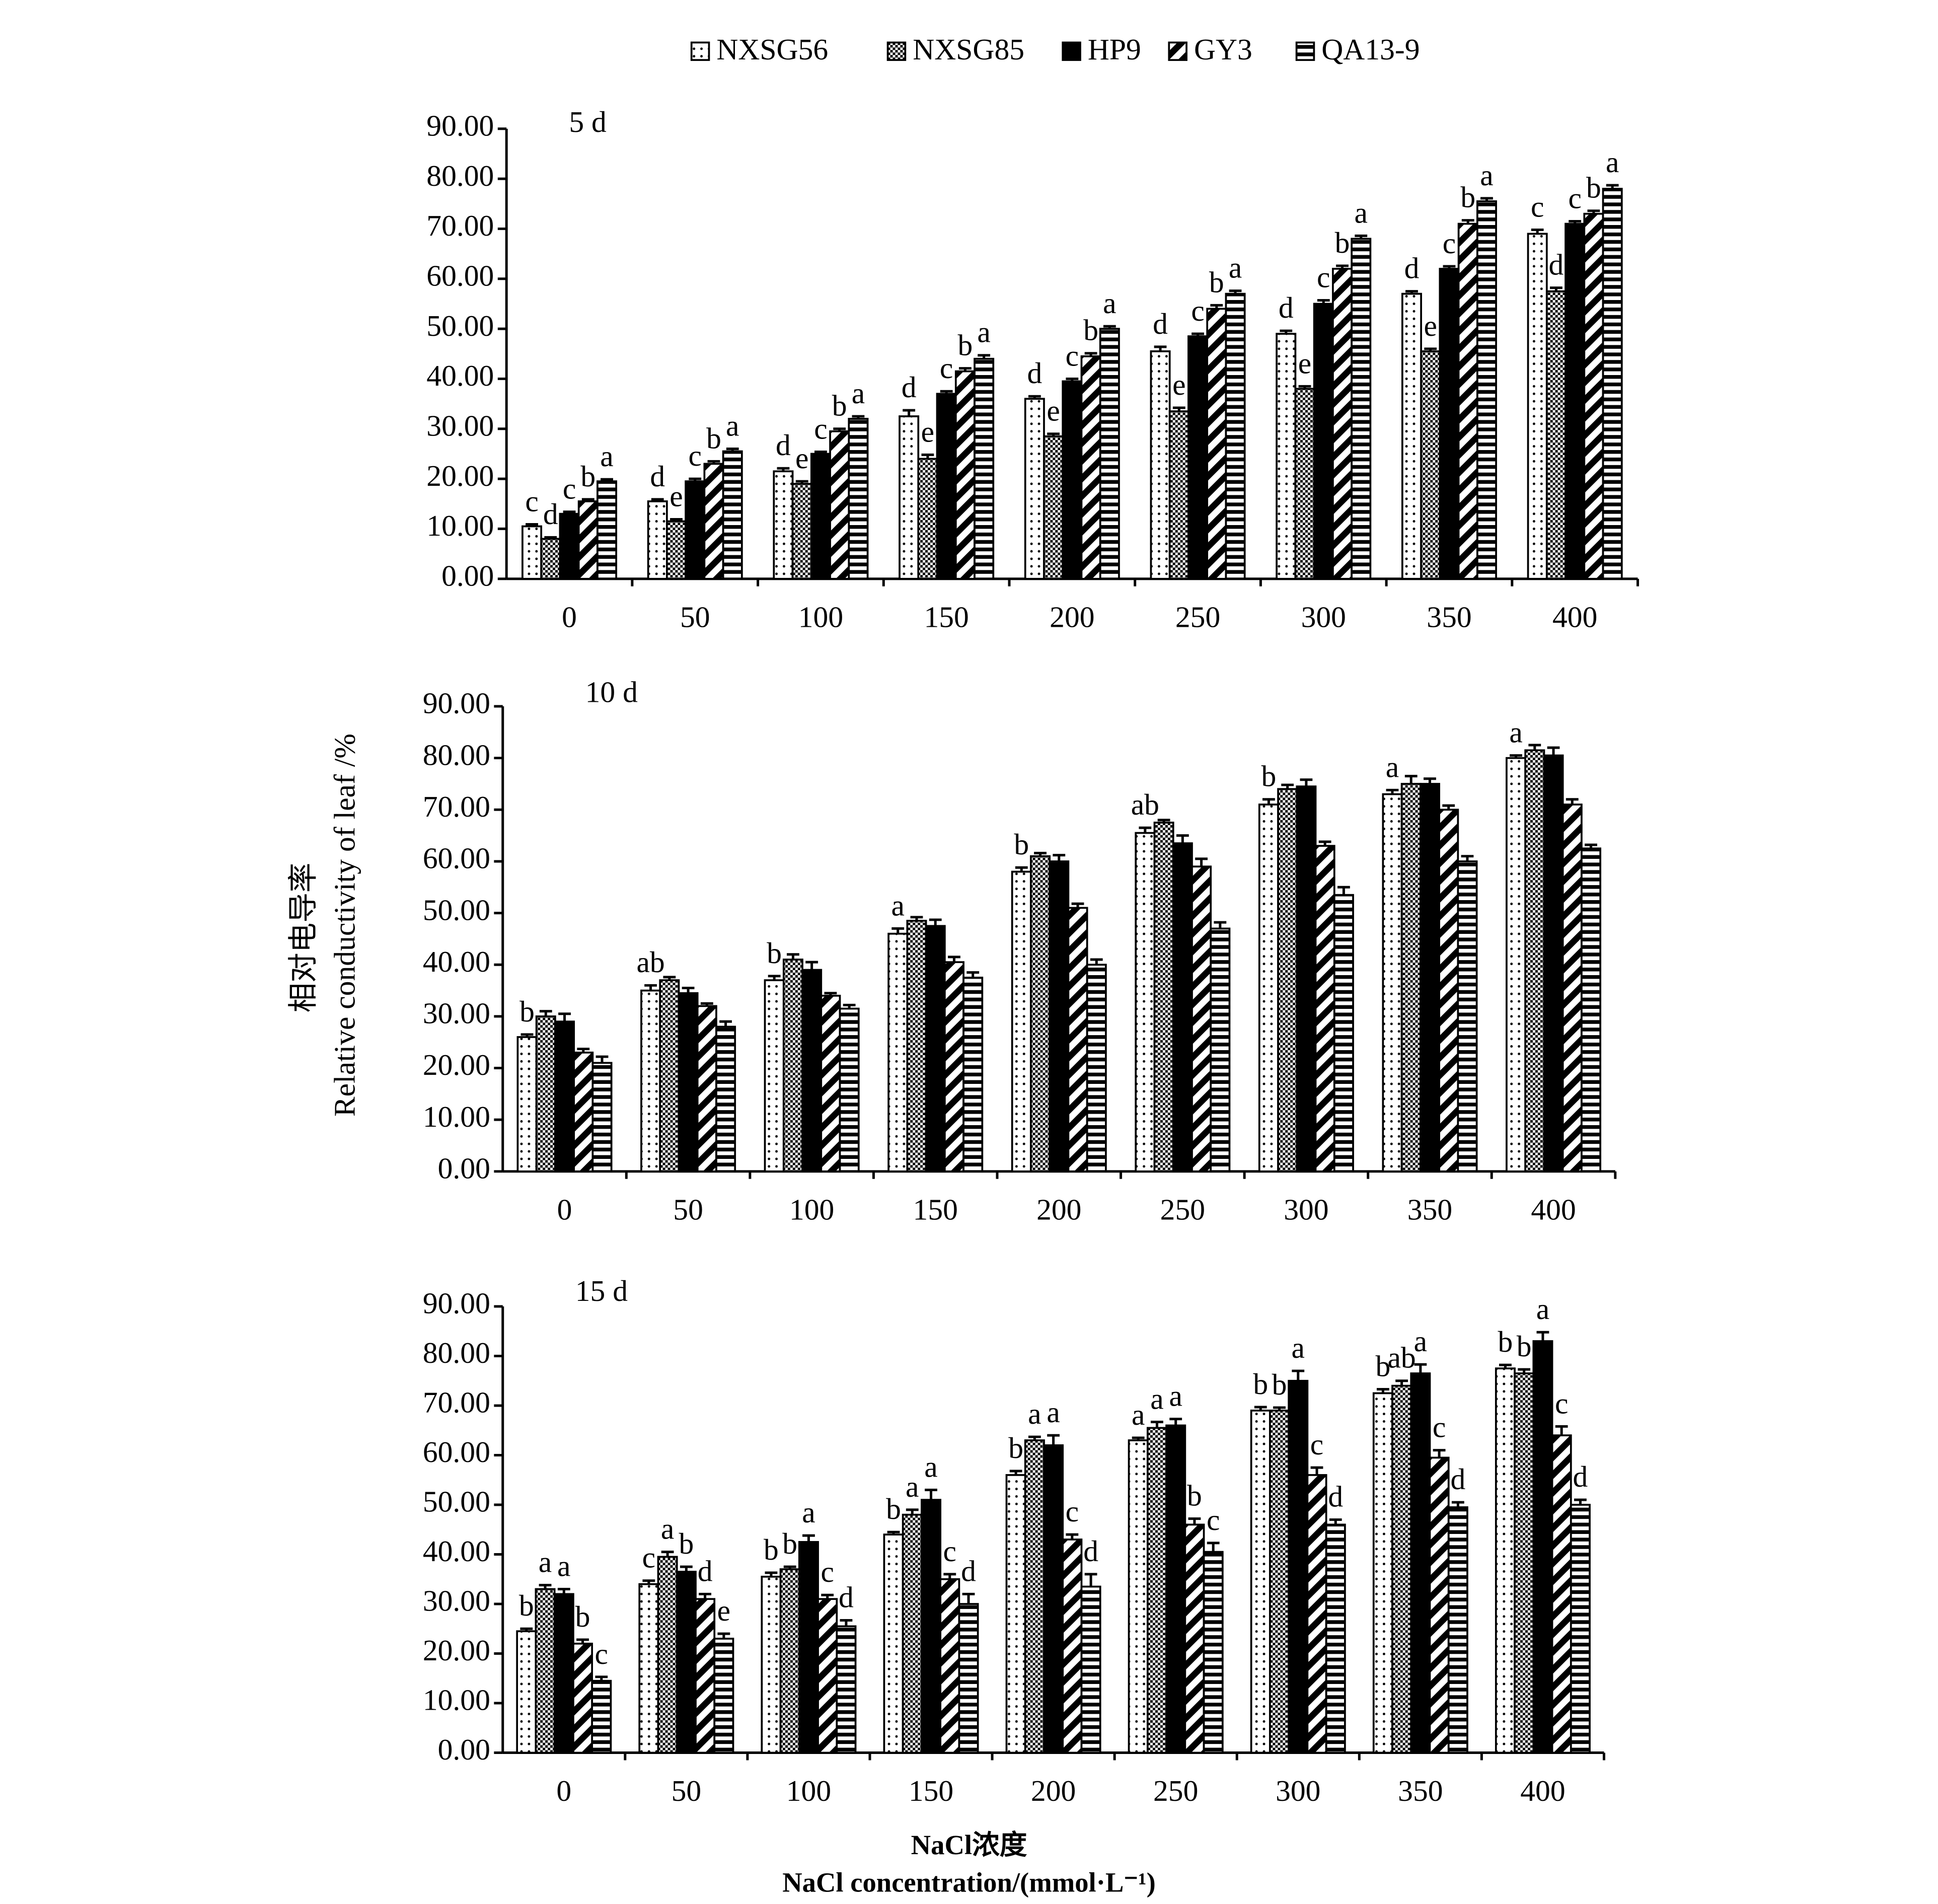 The height and width of the screenshot is (1904, 1938). Describe the element at coordinates (700, 51) in the screenshot. I see `legend-swatch` at that location.